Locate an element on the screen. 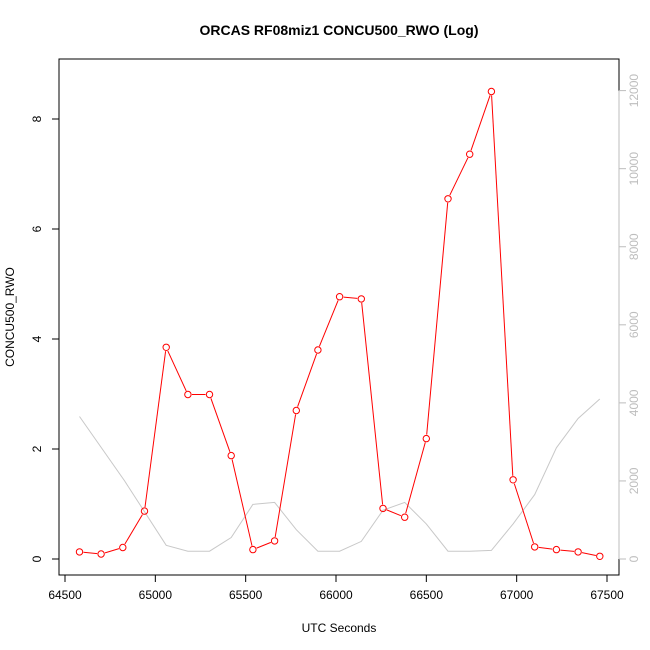  y2-tick-label: 12000 is located at coordinates (634, 91).